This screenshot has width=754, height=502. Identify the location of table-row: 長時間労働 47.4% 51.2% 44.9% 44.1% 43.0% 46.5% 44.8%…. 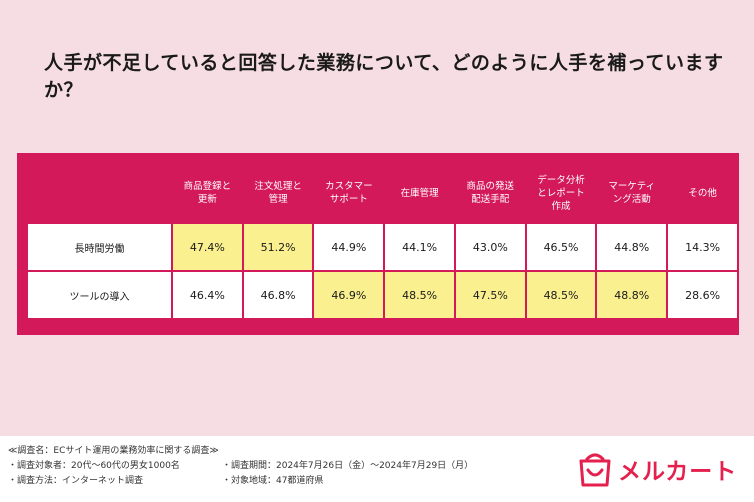
(382, 247).